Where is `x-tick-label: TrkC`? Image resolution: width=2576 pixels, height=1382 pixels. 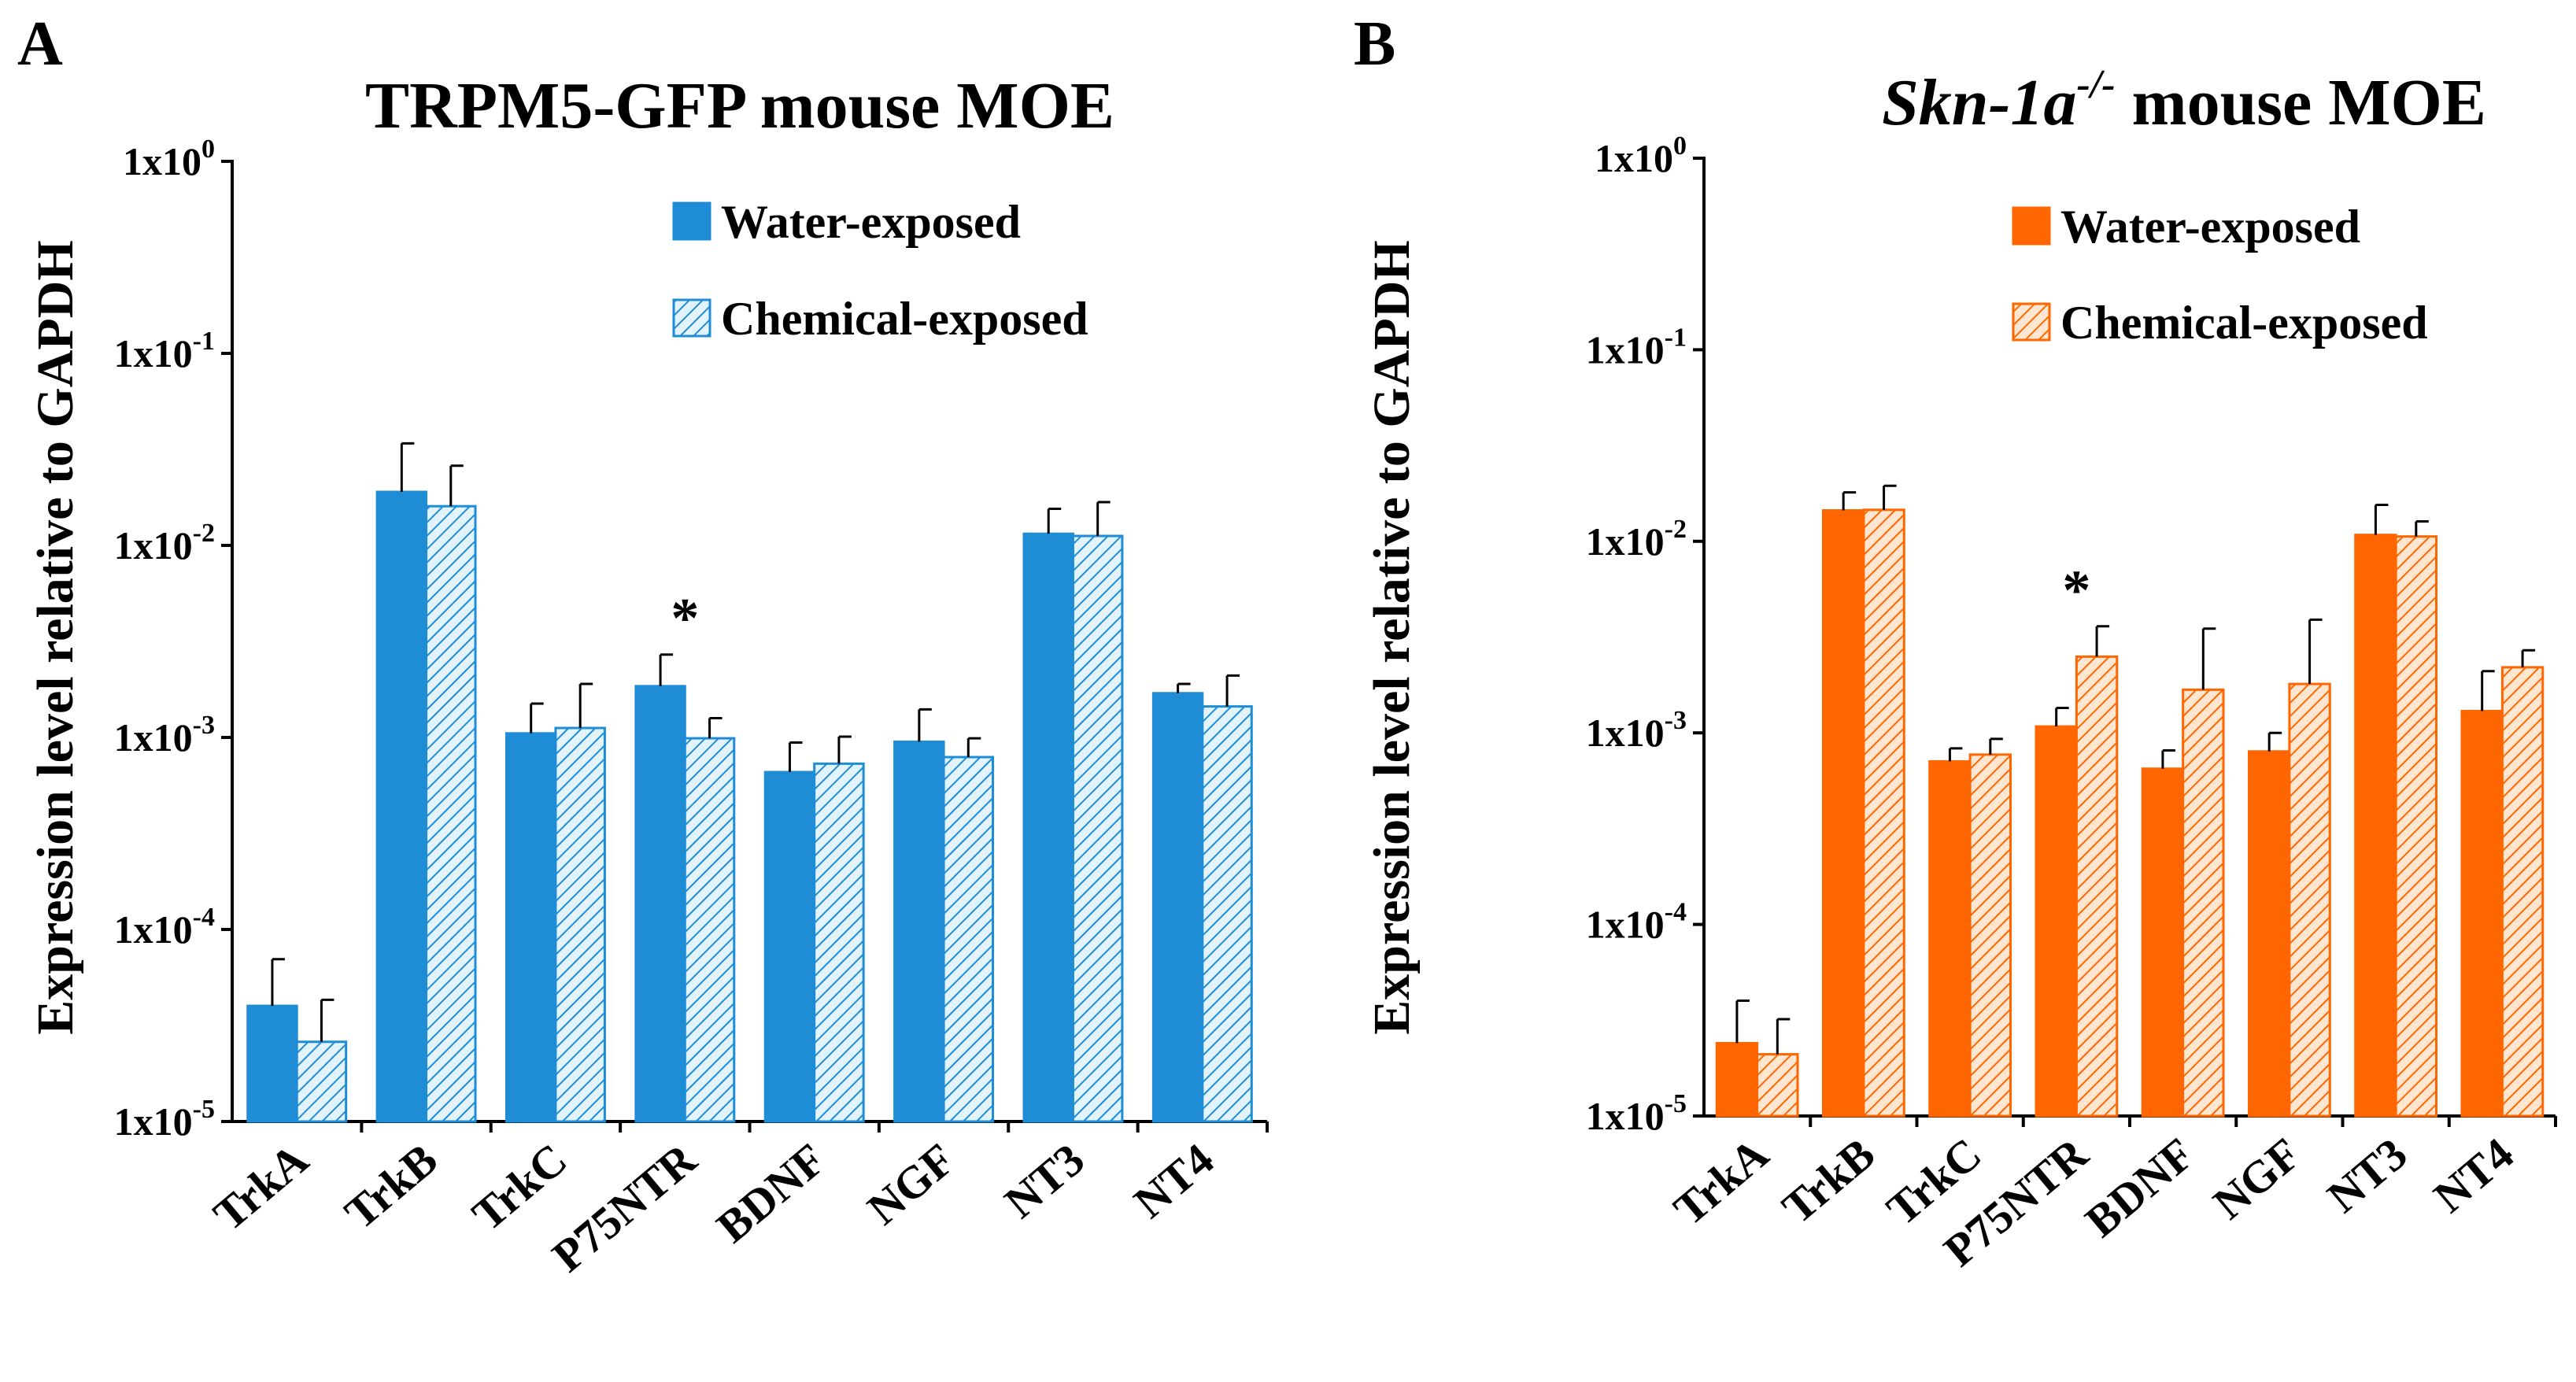
x-tick-label: TrkC is located at coordinates (520, 1187).